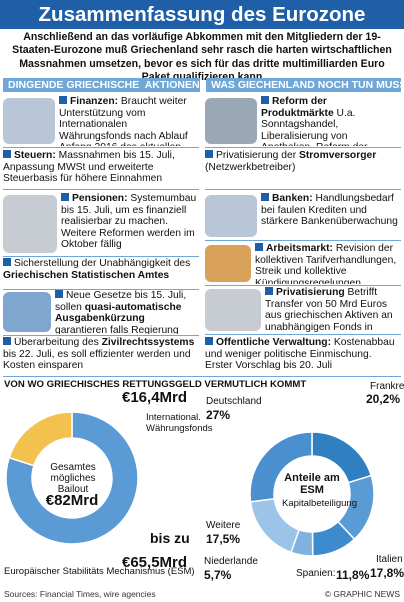 Image resolution: width=404 pixels, height=602 pixels. I want to click on item-text: Neue Gesetze bis 15. Juli, sollen, so click(121, 301).